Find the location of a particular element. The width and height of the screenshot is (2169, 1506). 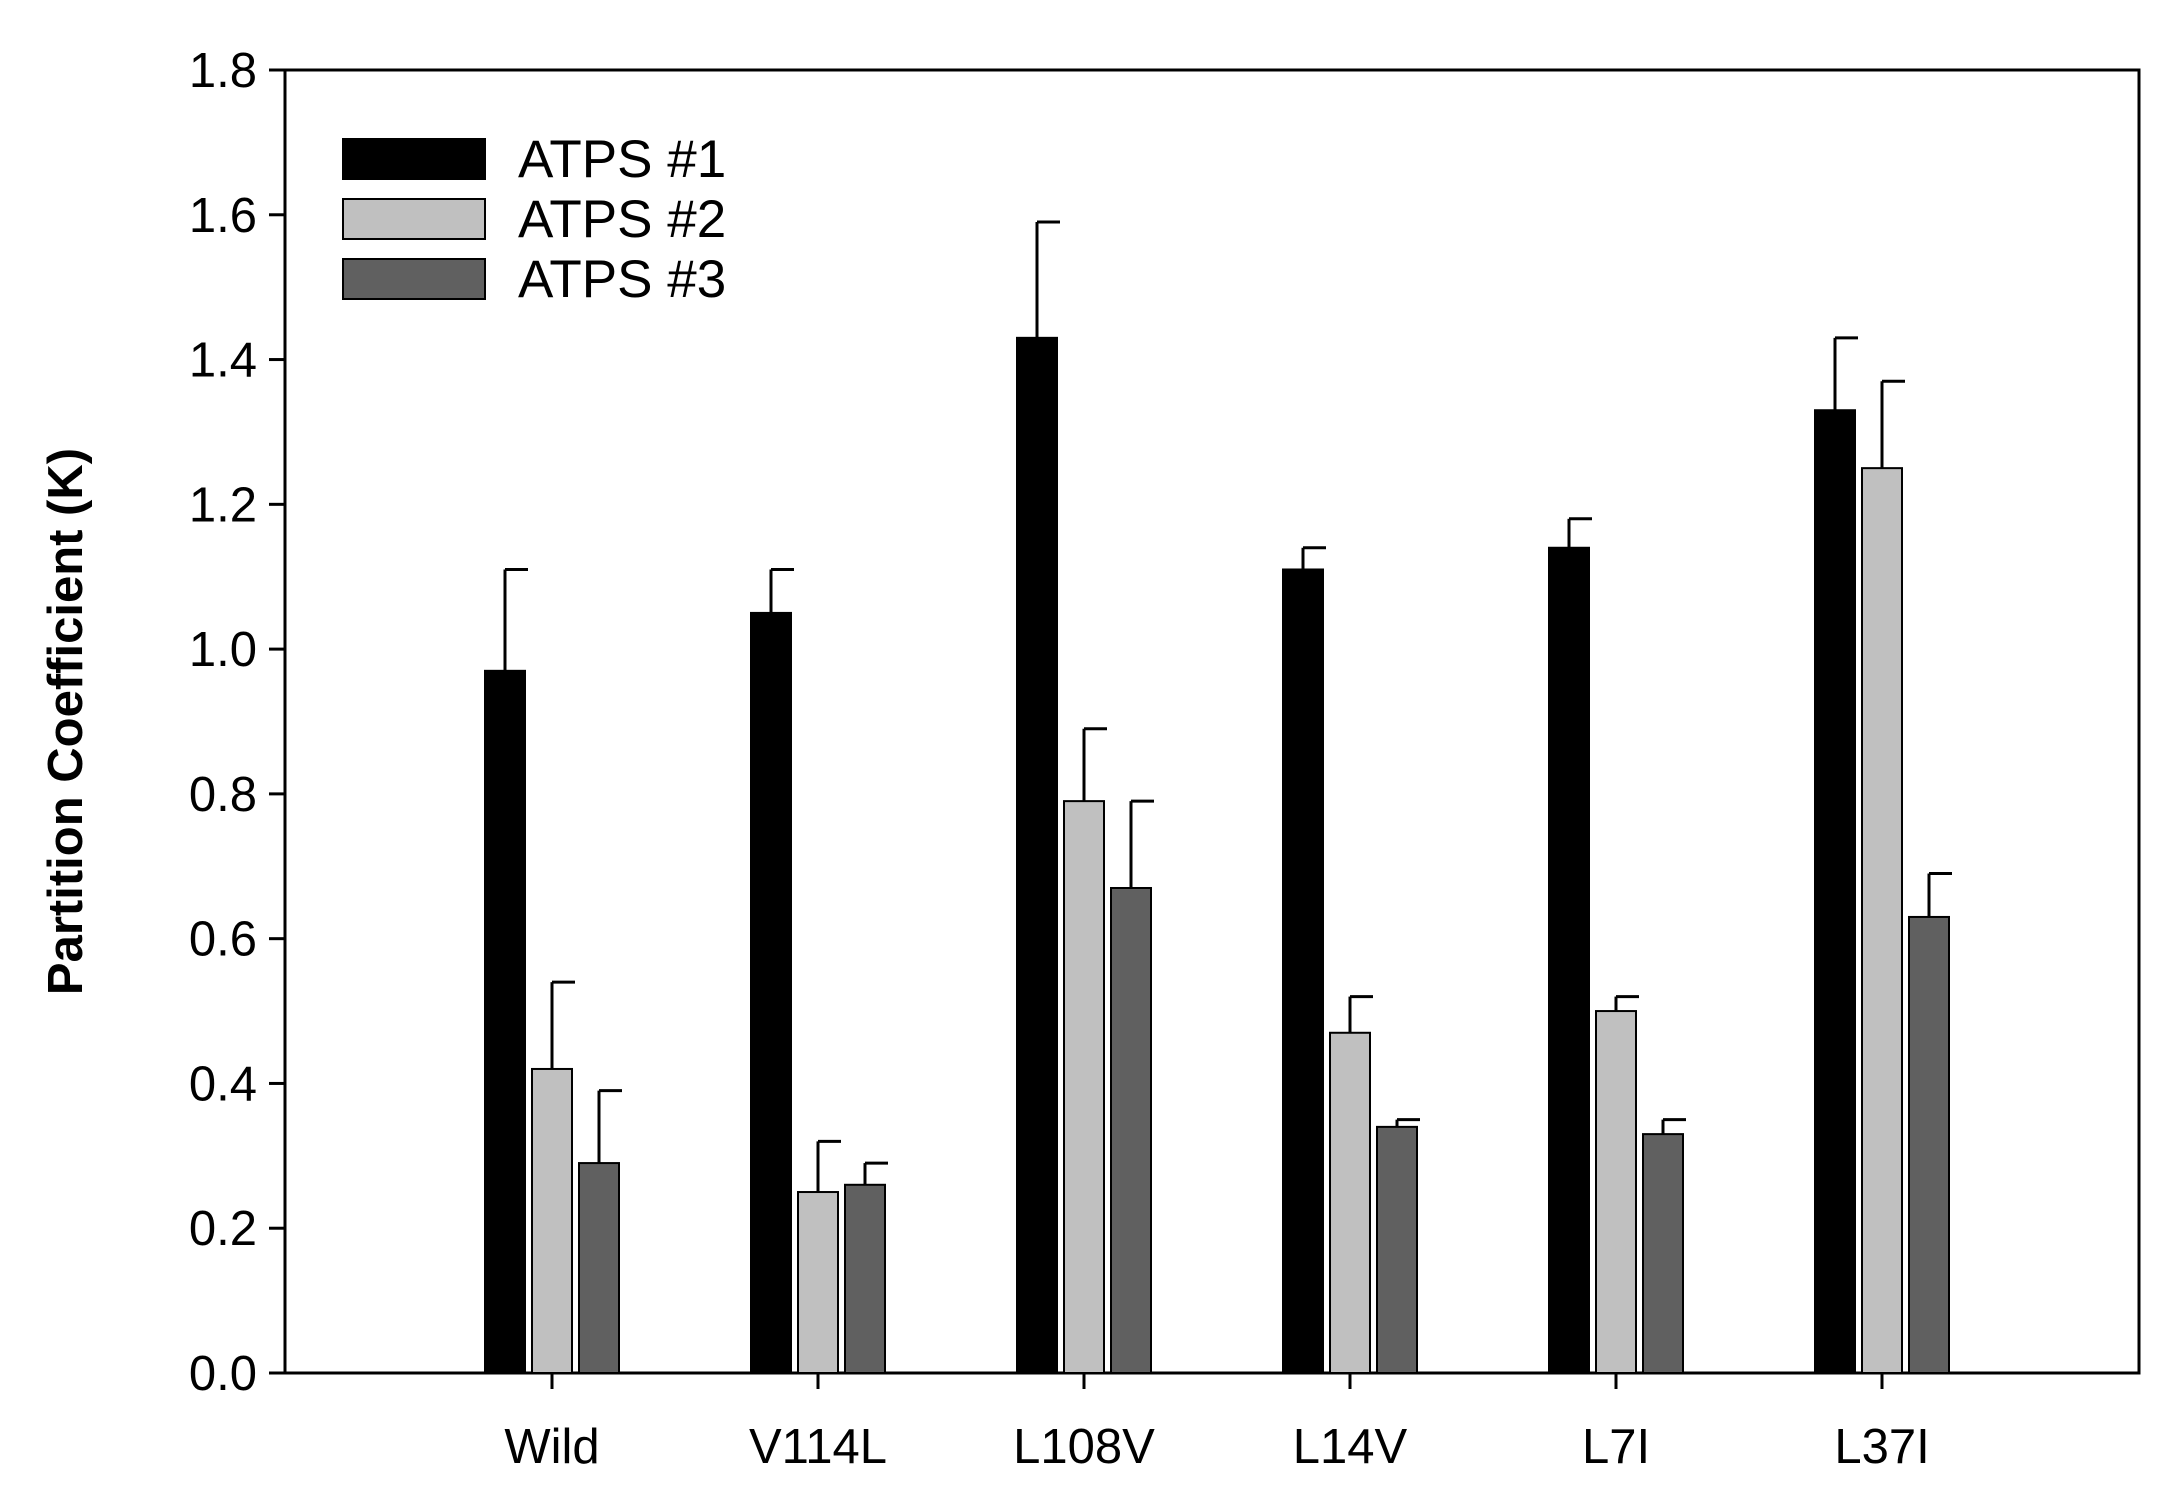

y-tick-label: 0.0 is located at coordinates (223, 1374).